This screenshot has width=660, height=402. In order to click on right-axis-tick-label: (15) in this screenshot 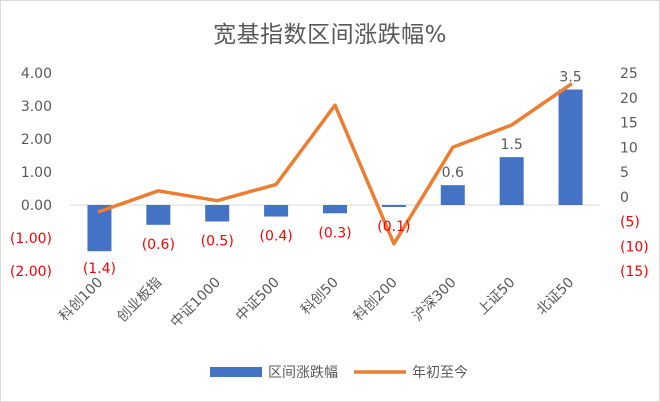, I will do `click(634, 272)`.